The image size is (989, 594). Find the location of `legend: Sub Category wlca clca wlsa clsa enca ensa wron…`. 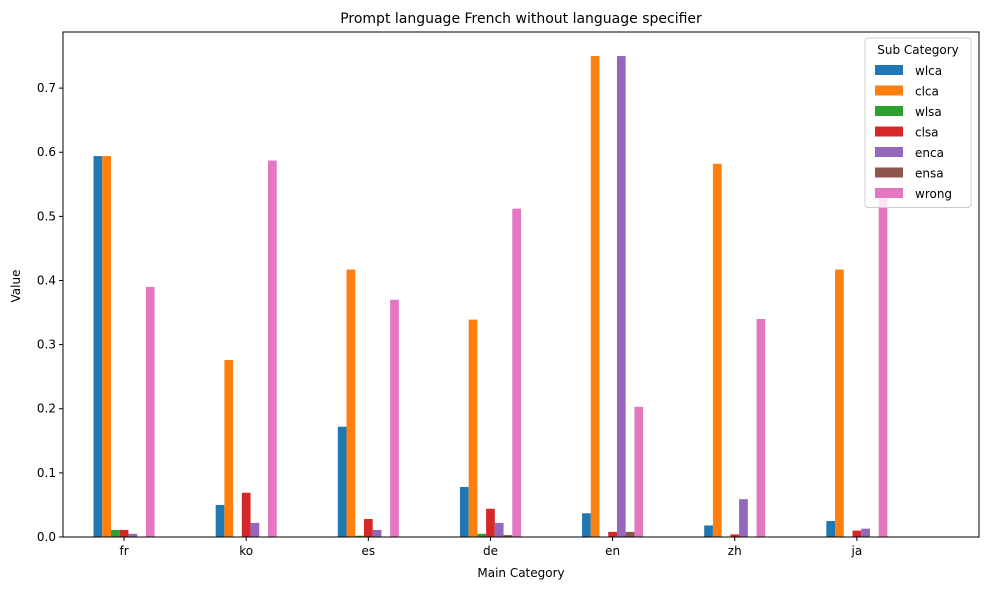

legend: Sub Category wlca clca wlsa clsa enca ensa wron… is located at coordinates (918, 122).